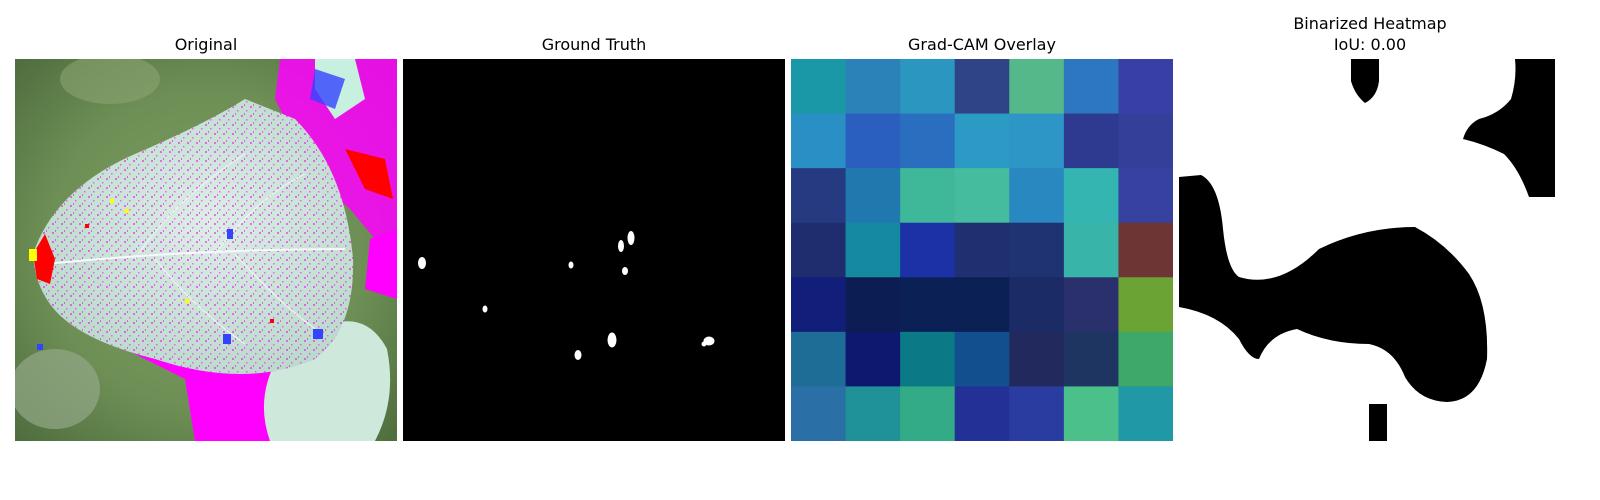 This screenshot has height=500, width=1600. Describe the element at coordinates (982, 44) in the screenshot. I see `panel-title-gradcam: Grad-CAM Overlay` at that location.